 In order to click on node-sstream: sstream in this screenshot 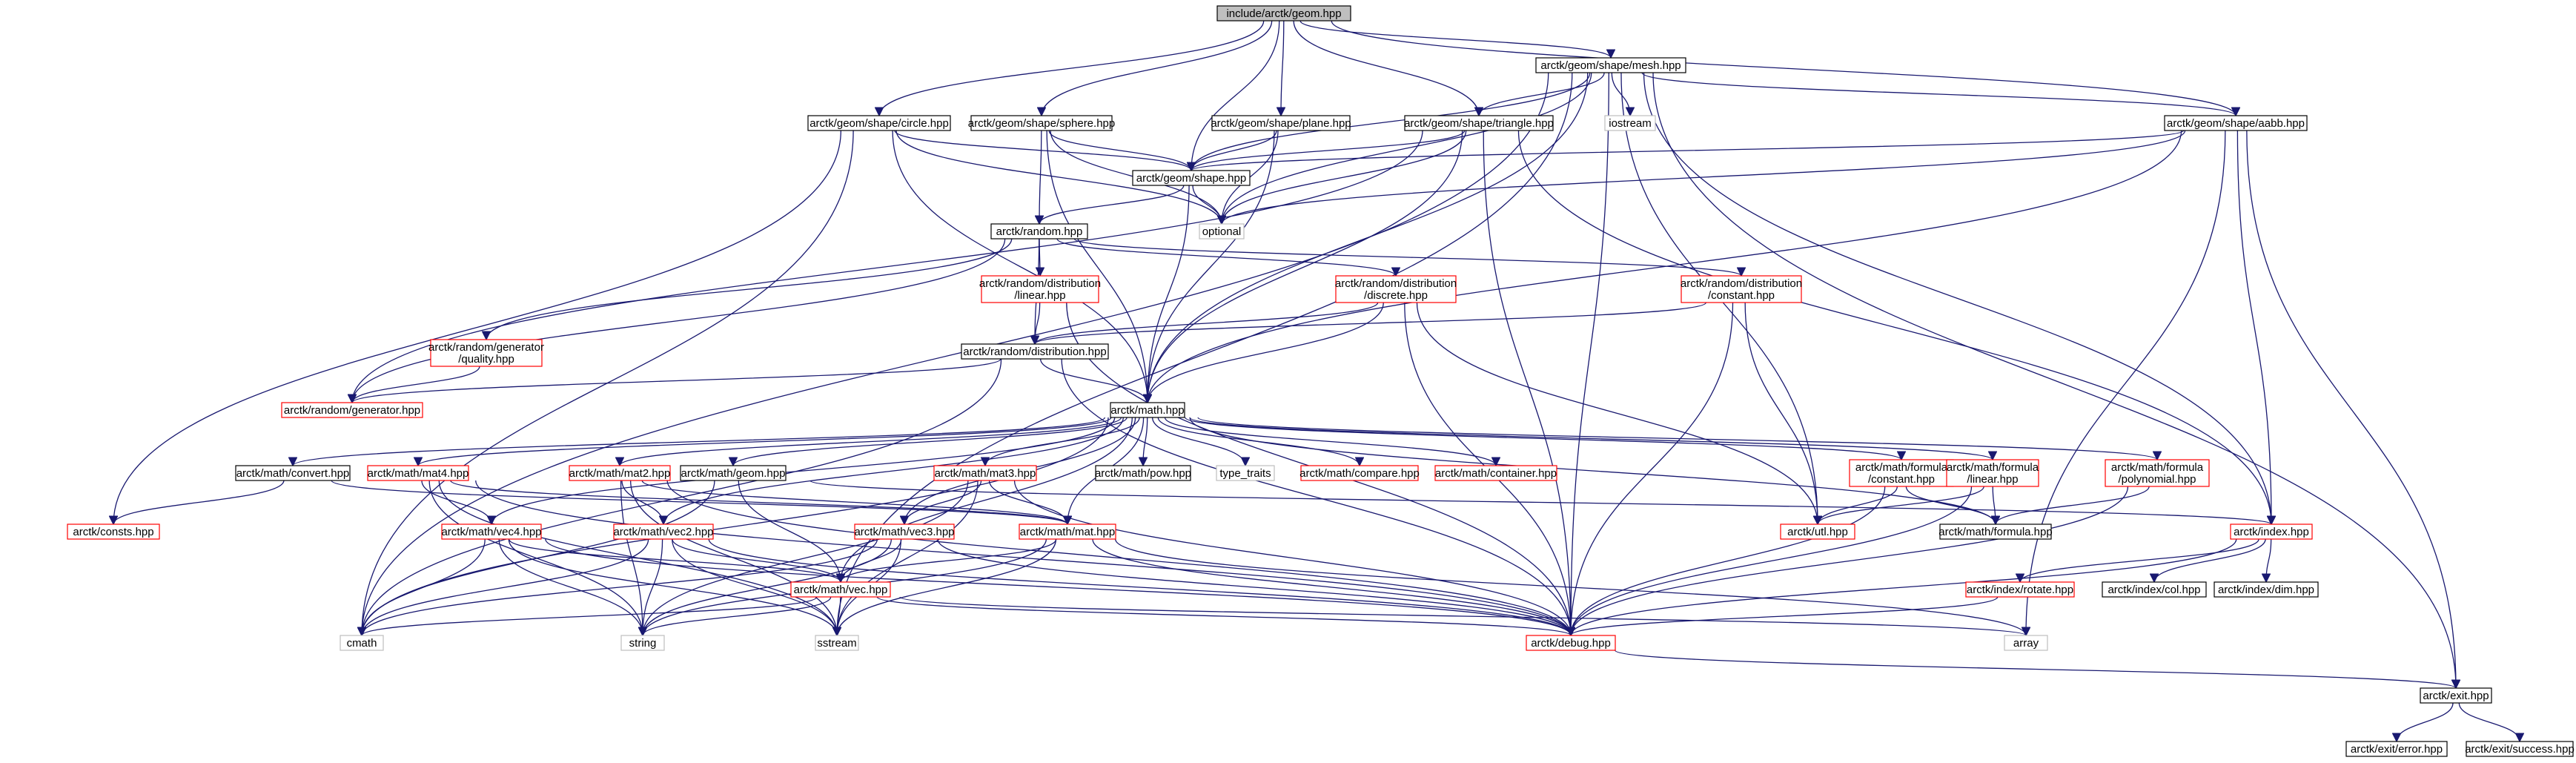, I will do `click(837, 643)`.